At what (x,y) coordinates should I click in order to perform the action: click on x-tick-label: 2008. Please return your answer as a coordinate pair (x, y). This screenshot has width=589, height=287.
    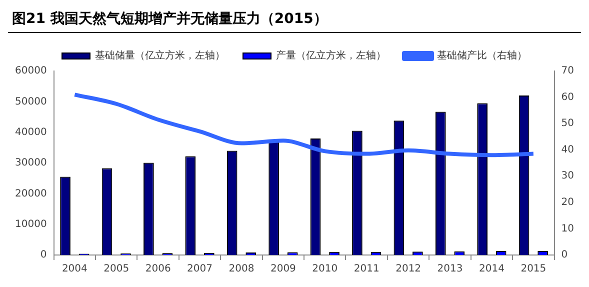
    Looking at the image, I should click on (241, 269).